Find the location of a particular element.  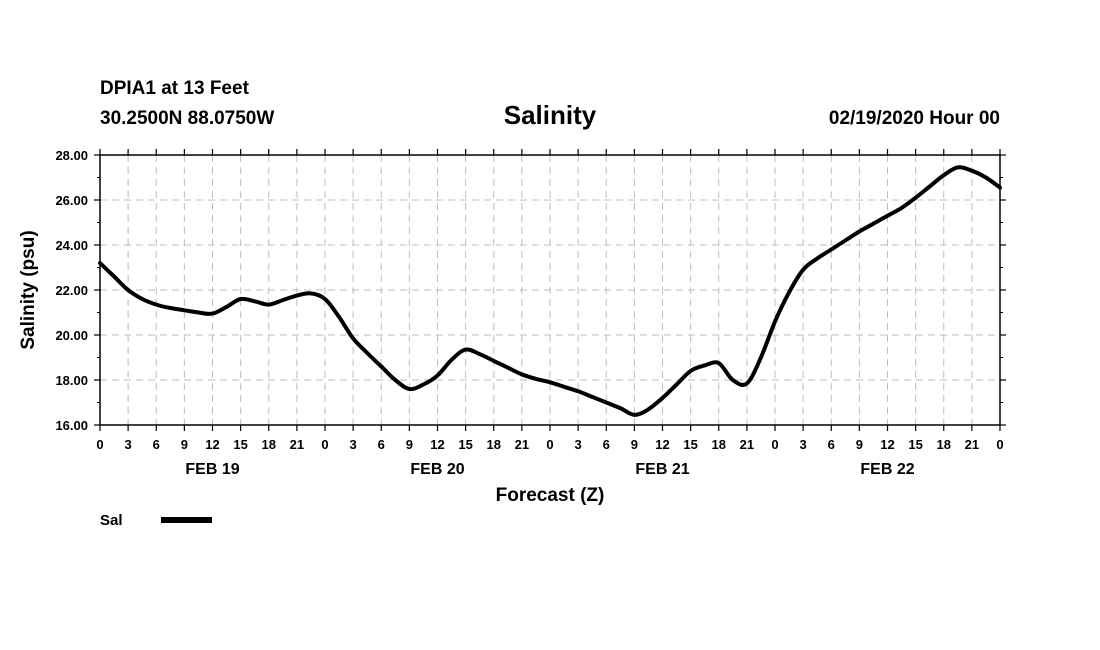

y-tick-label: 26.00 is located at coordinates (71, 200).